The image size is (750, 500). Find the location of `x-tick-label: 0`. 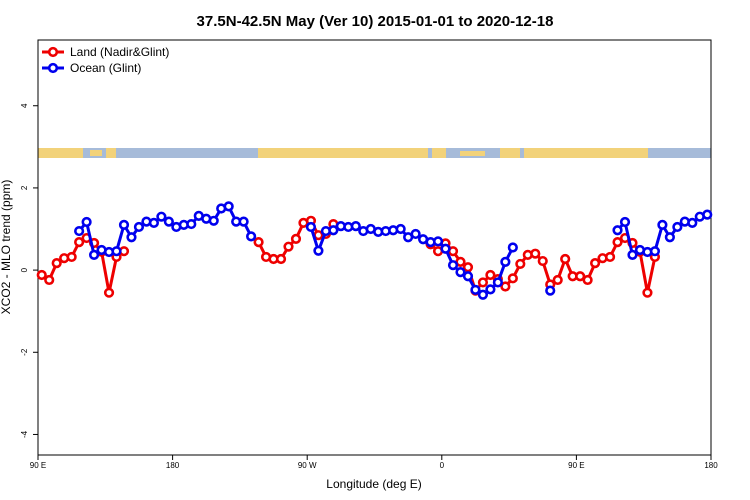

x-tick-label: 0 is located at coordinates (442, 465).